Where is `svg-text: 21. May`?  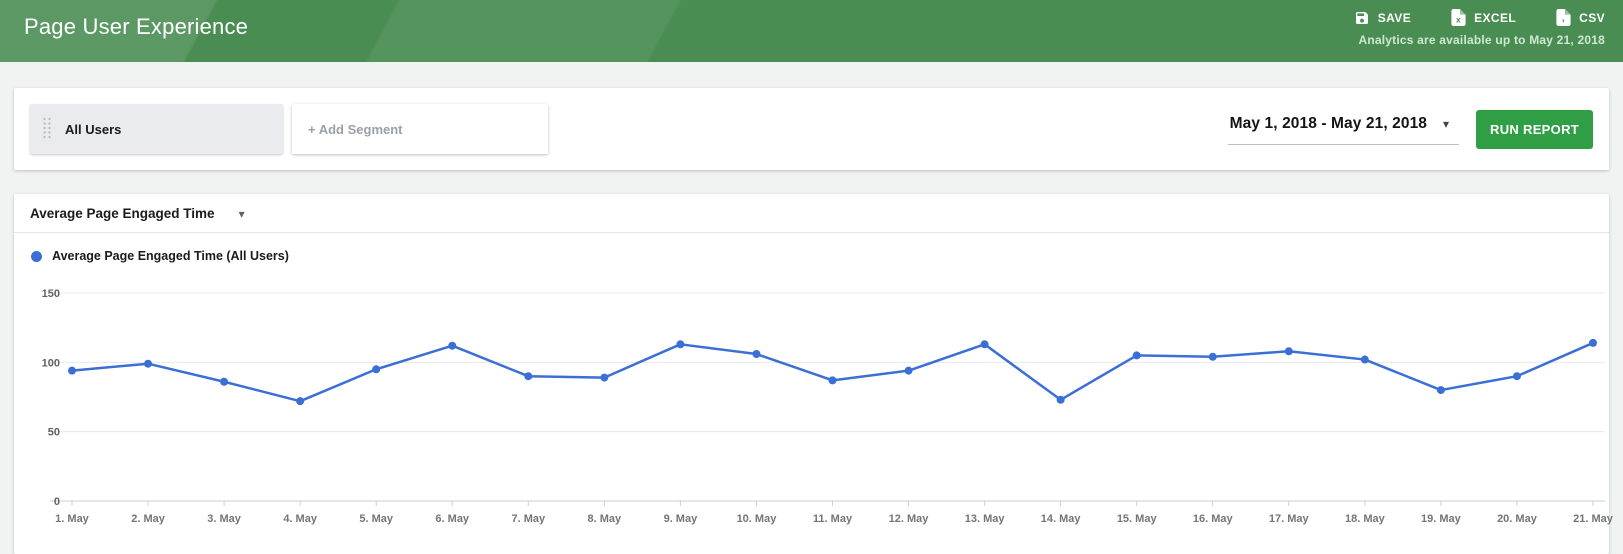 svg-text: 21. May is located at coordinates (1593, 519).